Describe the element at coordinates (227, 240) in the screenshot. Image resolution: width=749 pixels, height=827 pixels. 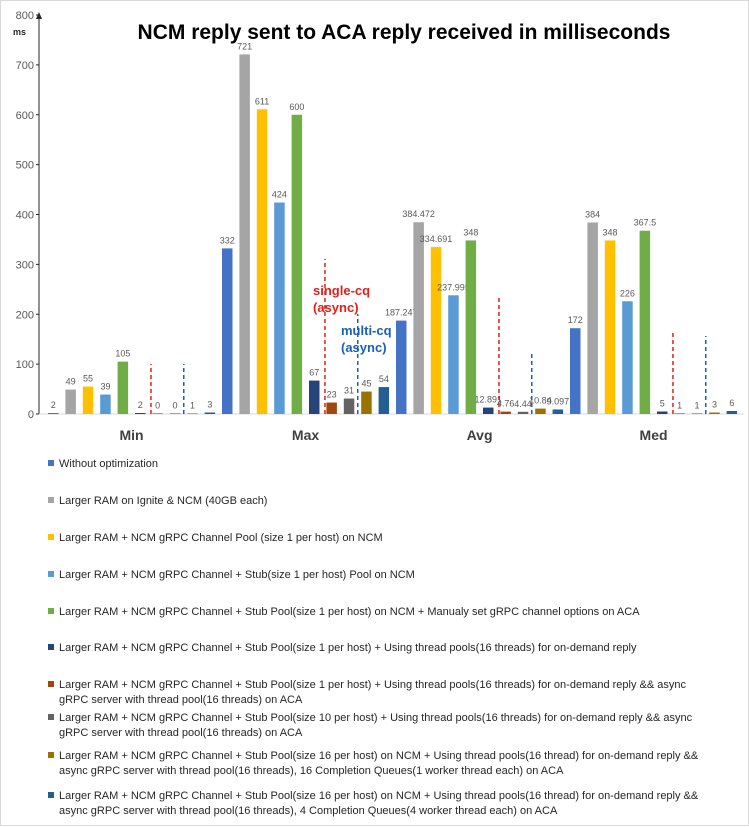
I see `data-label: 332` at that location.